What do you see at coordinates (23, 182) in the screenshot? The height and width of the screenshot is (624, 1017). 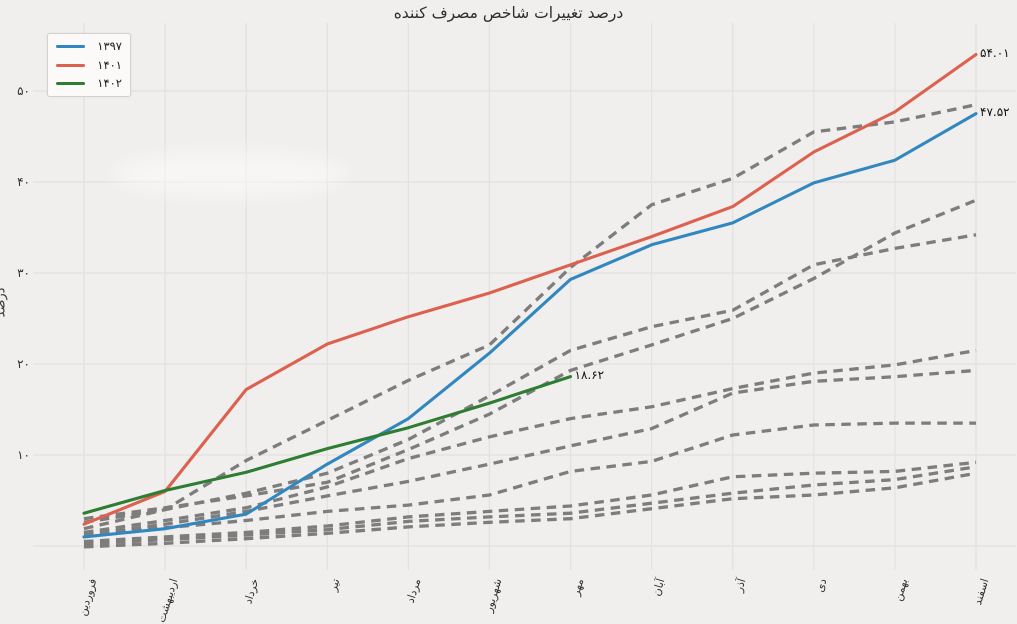 I see `y-tick-label: ۴۰` at bounding box center [23, 182].